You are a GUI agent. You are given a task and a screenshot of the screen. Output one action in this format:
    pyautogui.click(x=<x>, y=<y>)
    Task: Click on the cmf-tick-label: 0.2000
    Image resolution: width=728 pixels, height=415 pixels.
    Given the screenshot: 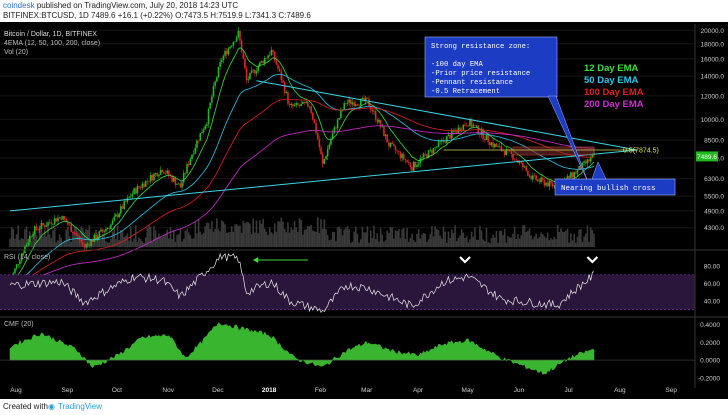 What is the action you would take?
    pyautogui.click(x=710, y=343)
    